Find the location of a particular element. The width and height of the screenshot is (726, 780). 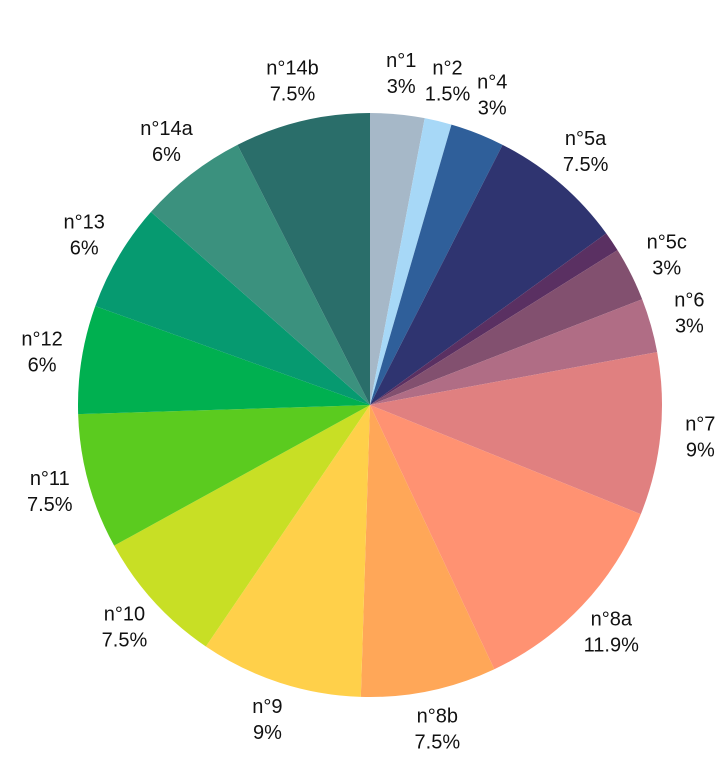

slice-label: n°1 is located at coordinates (401, 61).